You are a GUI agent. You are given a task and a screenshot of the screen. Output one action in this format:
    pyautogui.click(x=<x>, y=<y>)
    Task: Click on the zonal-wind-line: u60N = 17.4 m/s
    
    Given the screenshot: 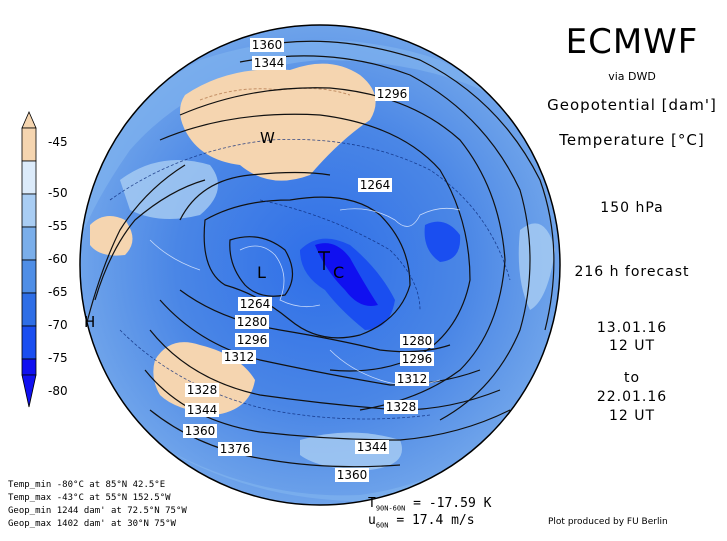 What is the action you would take?
    pyautogui.click(x=421, y=521)
    